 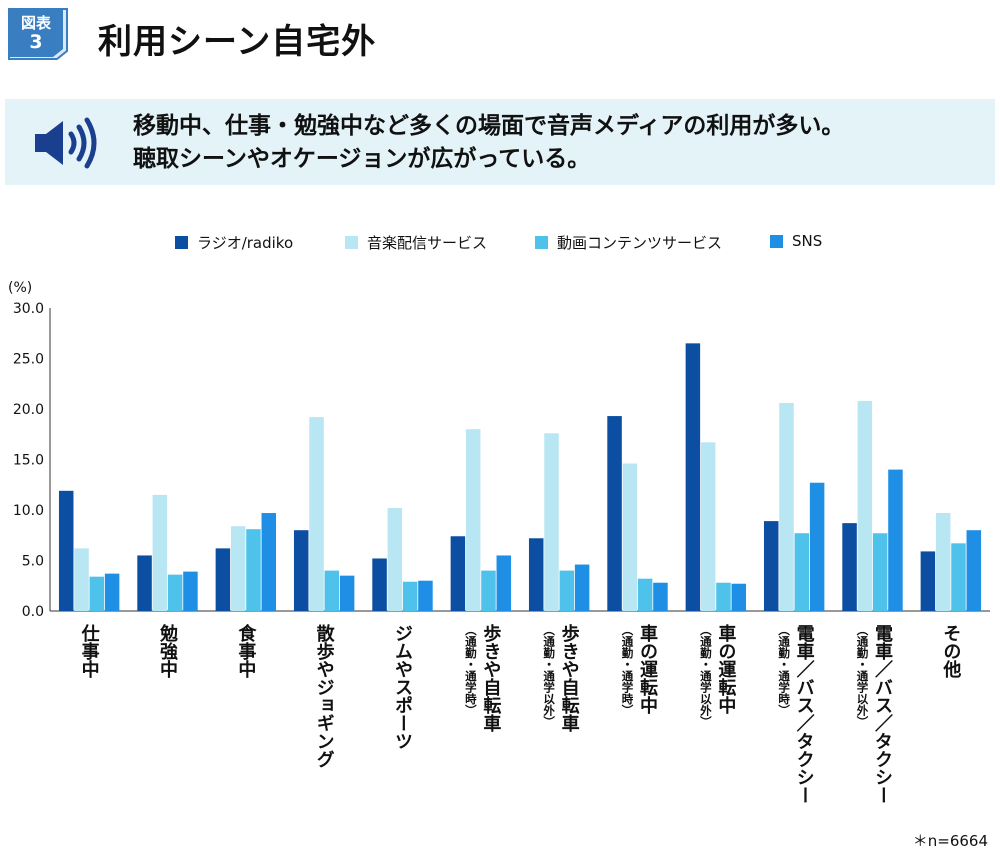 What do you see at coordinates (362, 159) in the screenshot?
I see `summary-line-2: 聴取シーンやオケージョンが広がっている。` at bounding box center [362, 159].